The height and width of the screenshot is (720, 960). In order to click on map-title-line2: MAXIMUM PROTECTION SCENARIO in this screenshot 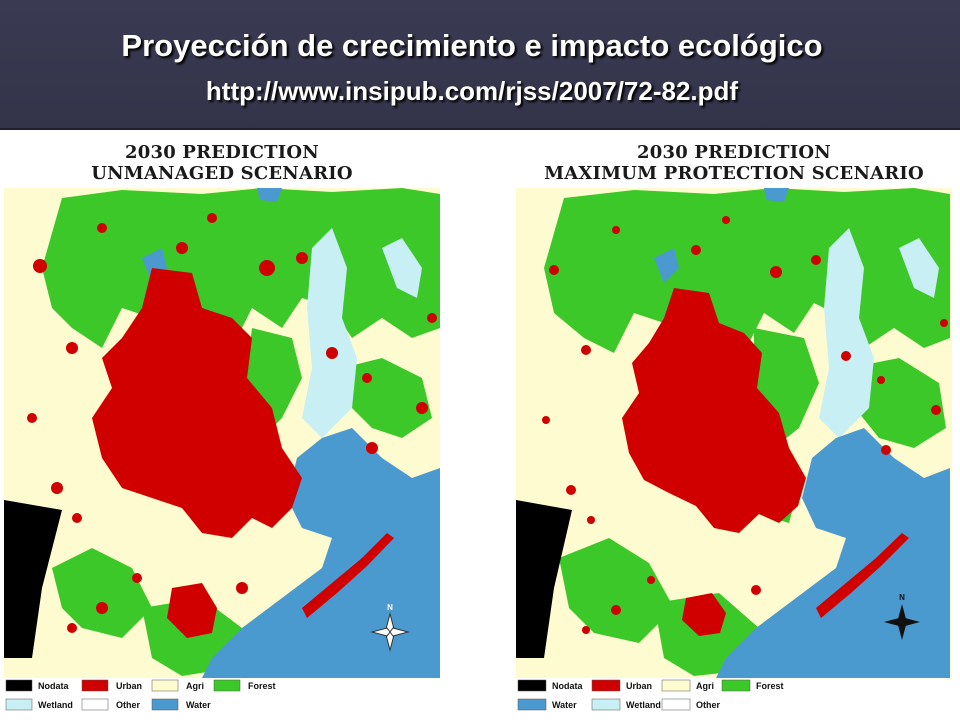, I will do `click(734, 173)`.